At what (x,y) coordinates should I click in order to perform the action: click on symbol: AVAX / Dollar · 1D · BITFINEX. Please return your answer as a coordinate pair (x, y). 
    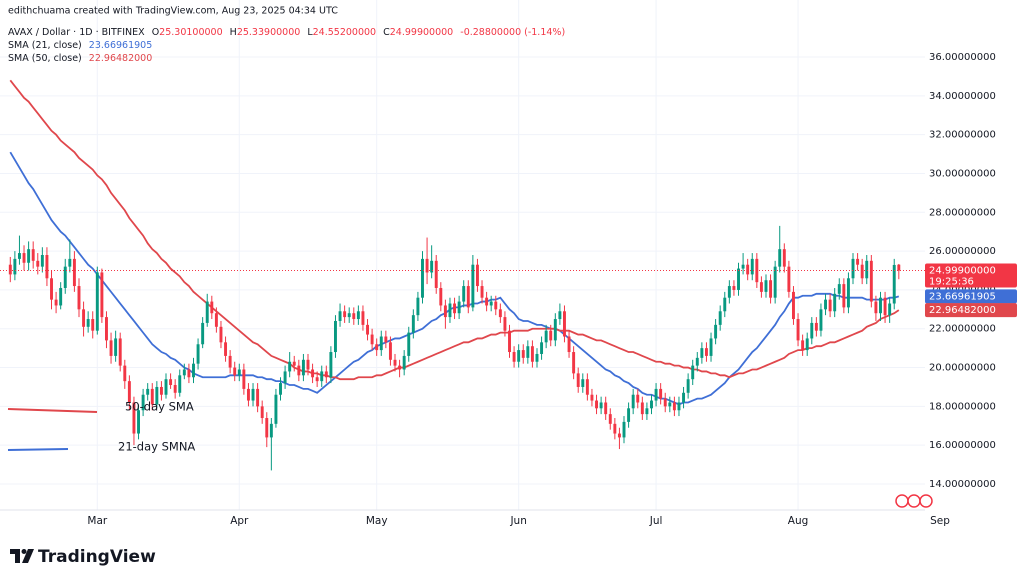
    Looking at the image, I should click on (76, 32).